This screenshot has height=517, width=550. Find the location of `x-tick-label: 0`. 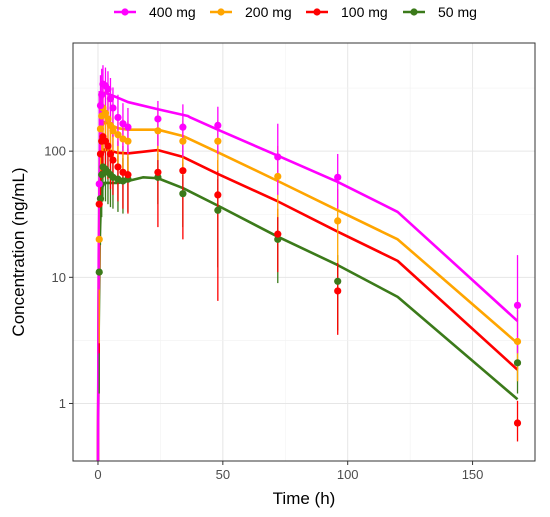

x-tick-label: 0 is located at coordinates (97, 474).